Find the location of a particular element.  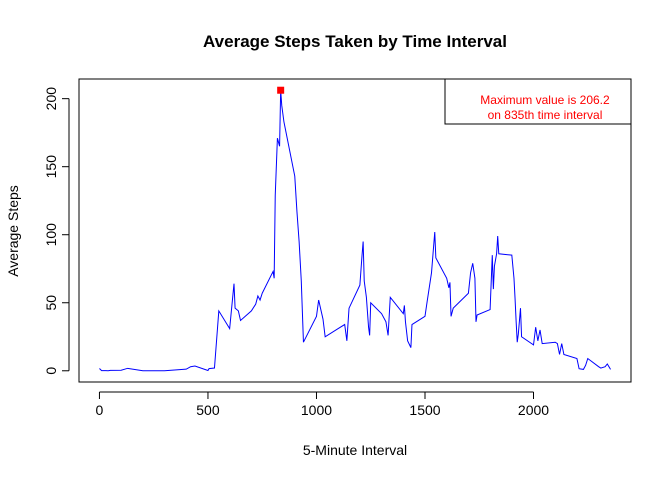

y-tick-label: 50 is located at coordinates (51, 303).